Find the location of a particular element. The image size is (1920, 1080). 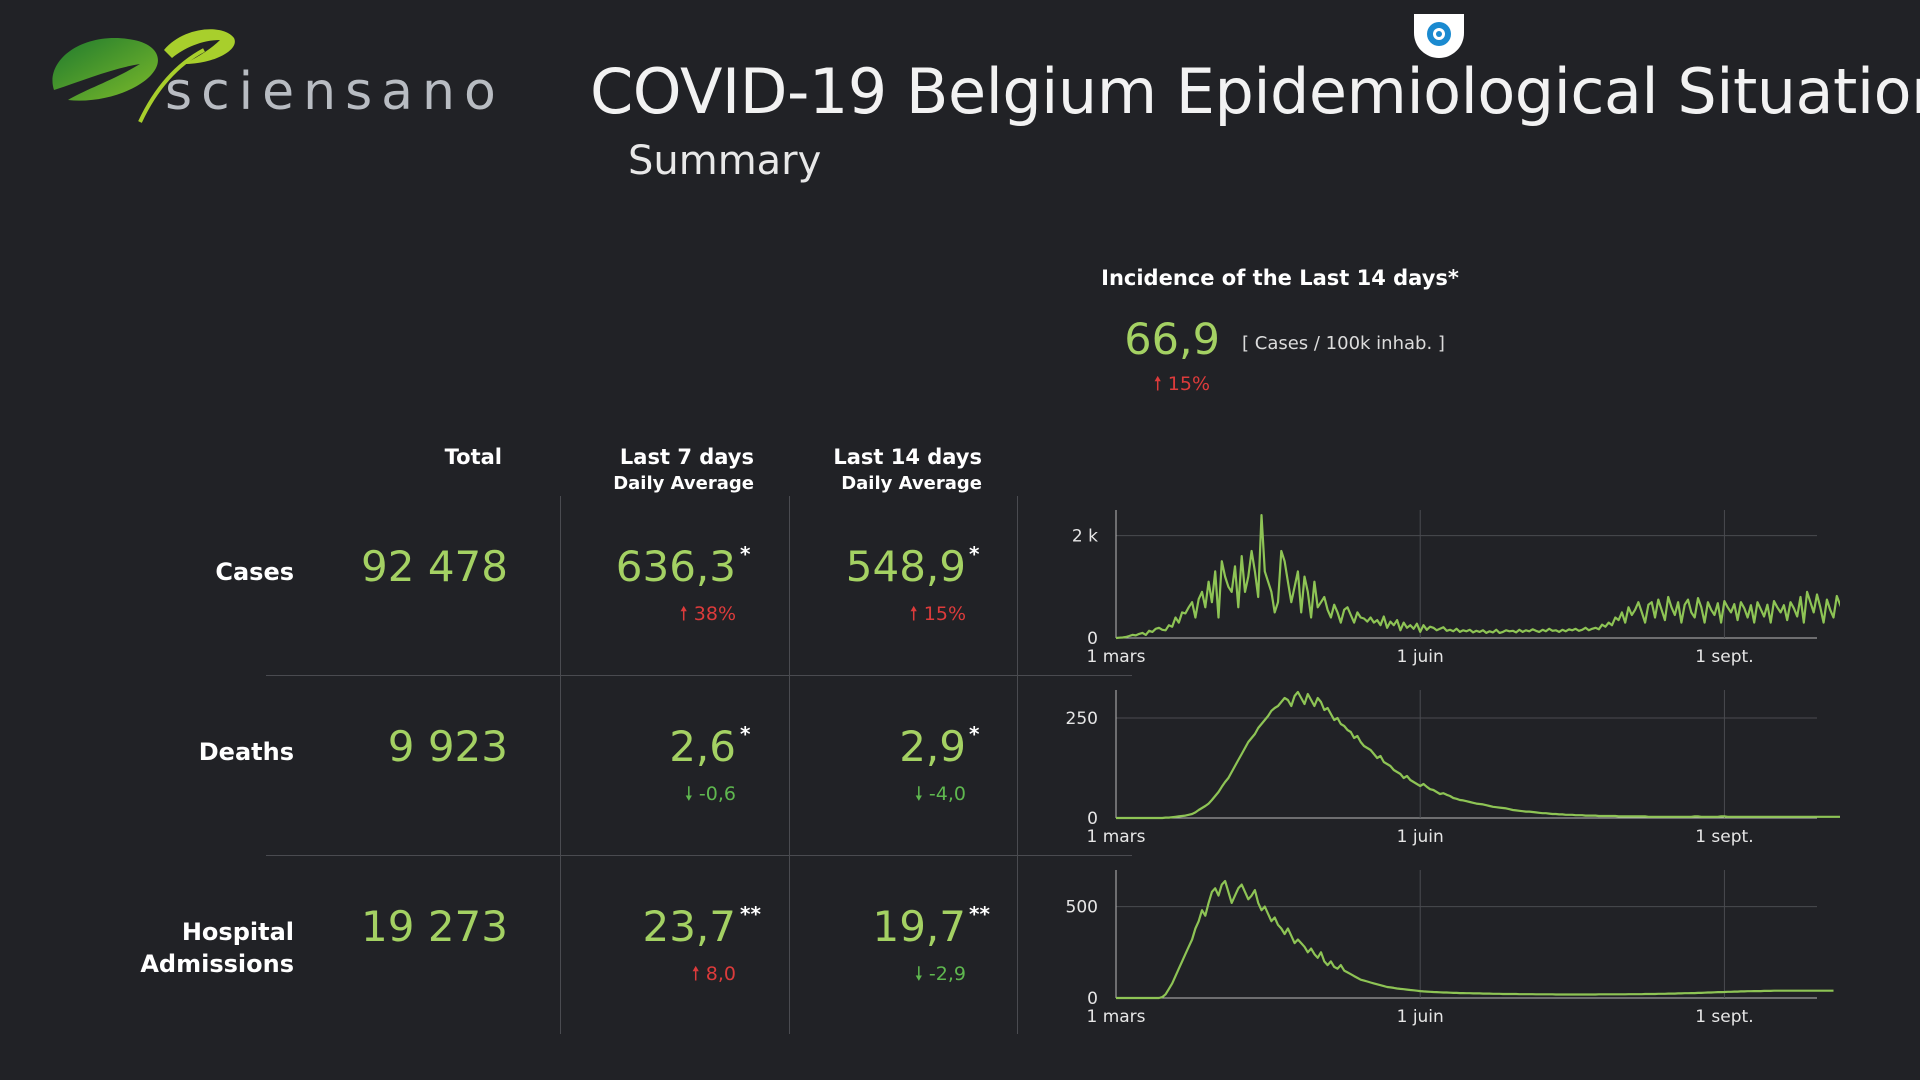

incidence-unit: [ Cases / 100k inhab. ] is located at coordinates (1343, 343).